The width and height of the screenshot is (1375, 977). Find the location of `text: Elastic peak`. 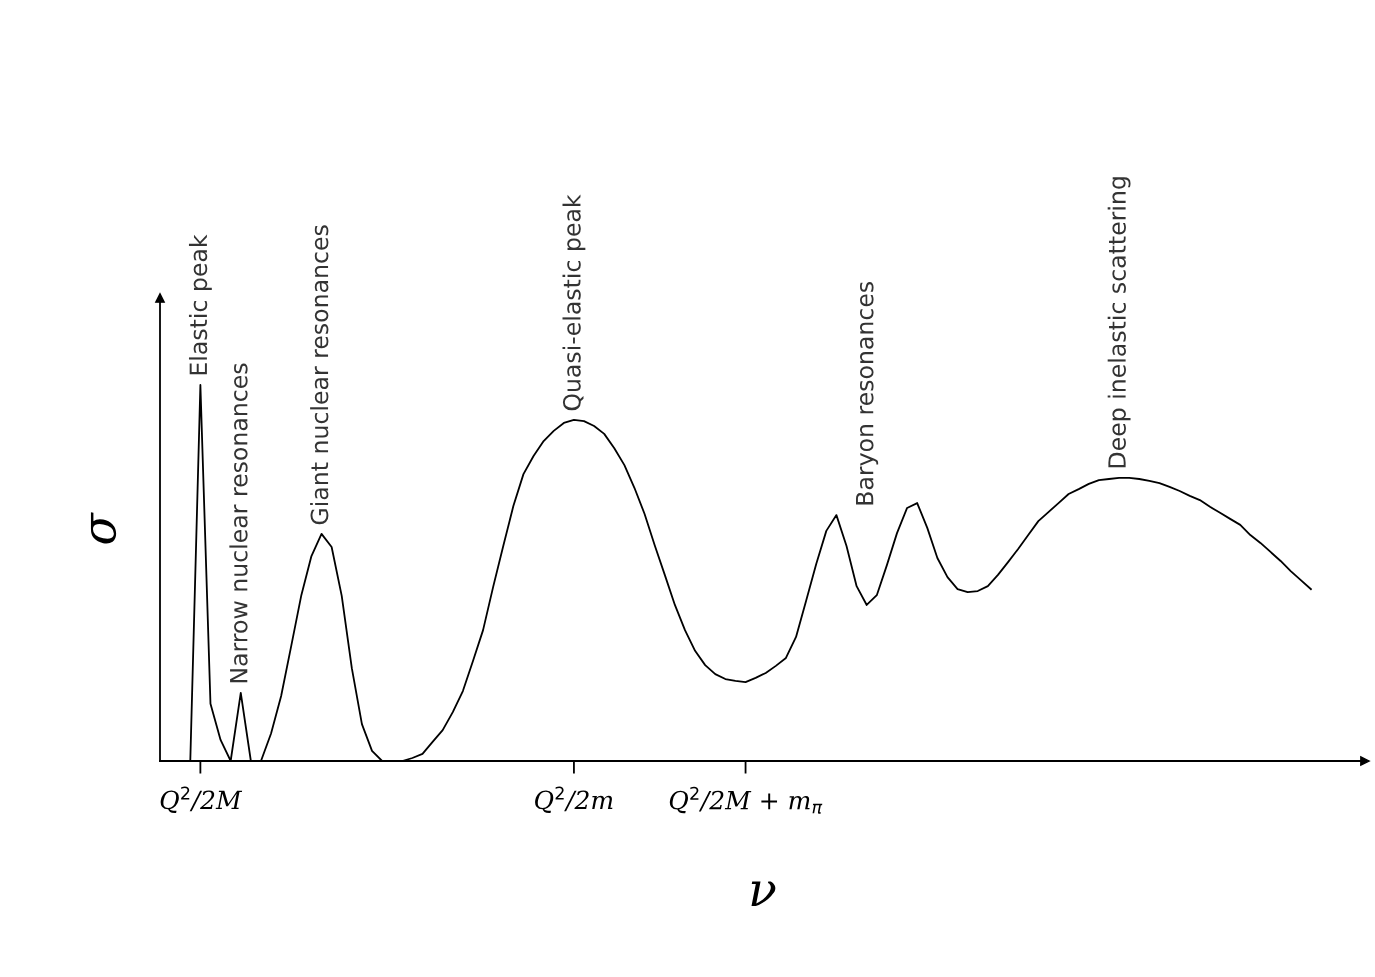

text: Elastic peak is located at coordinates (200, 304).